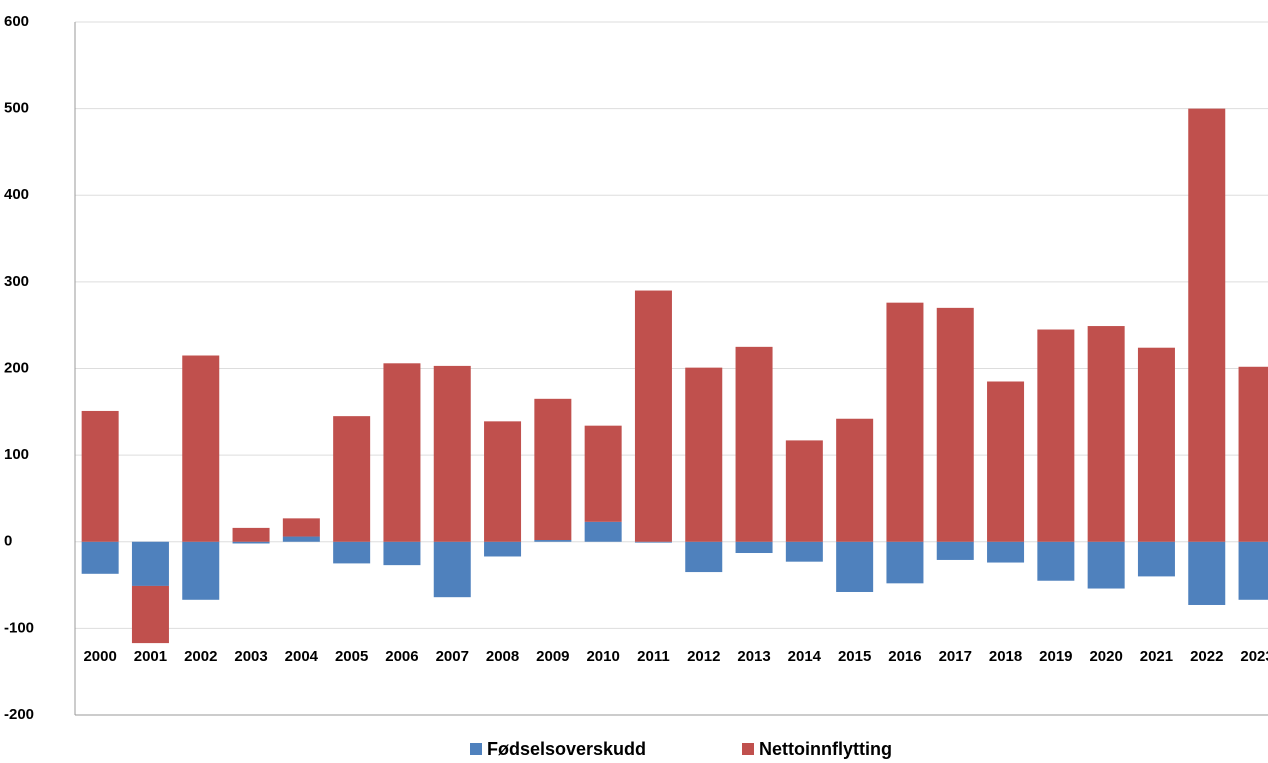 The width and height of the screenshot is (1268, 763). What do you see at coordinates (502, 656) in the screenshot?
I see `x-tick-label: 2008` at bounding box center [502, 656].